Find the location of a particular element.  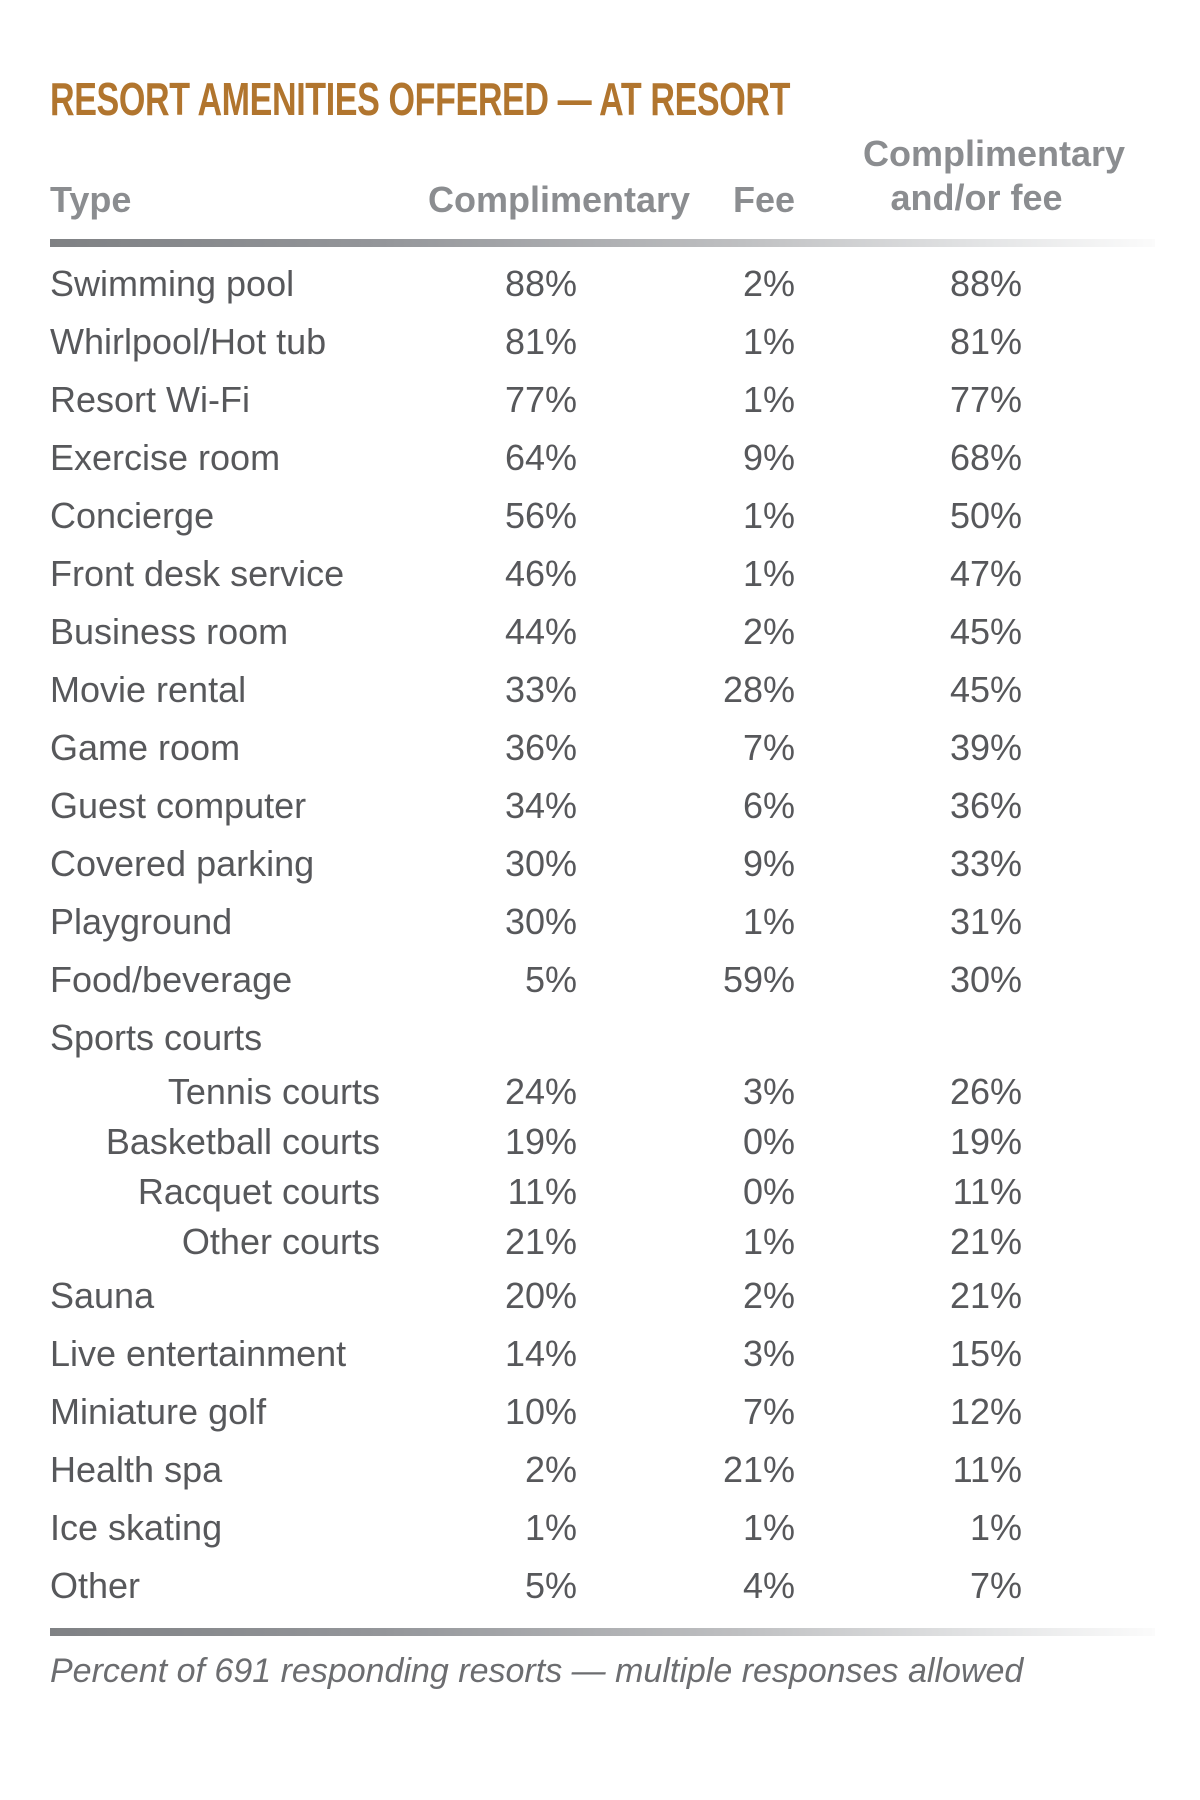

complimentary-and-or-fee-value: 77% is located at coordinates (985, 399).